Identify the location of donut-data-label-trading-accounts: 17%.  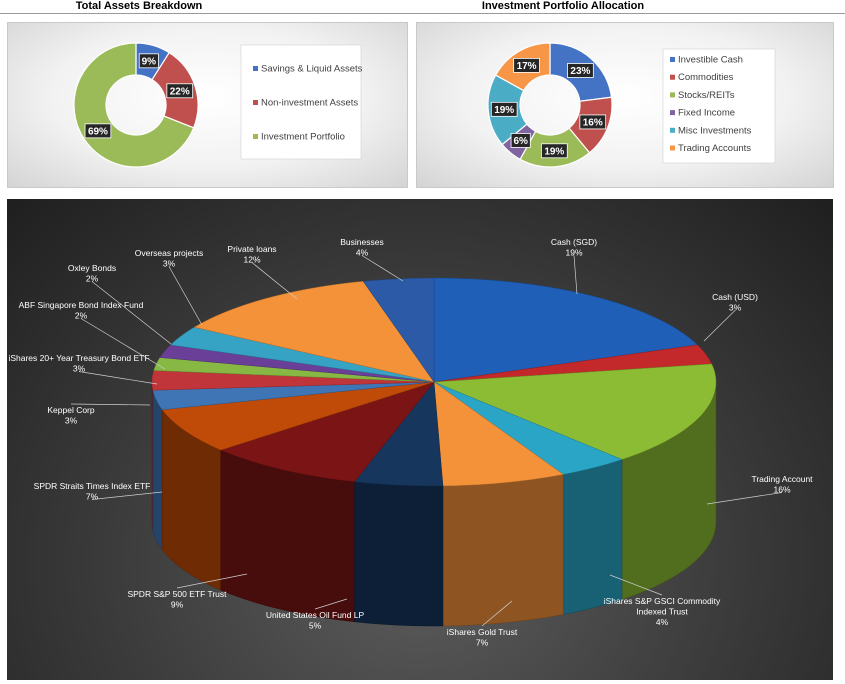
(526, 65).